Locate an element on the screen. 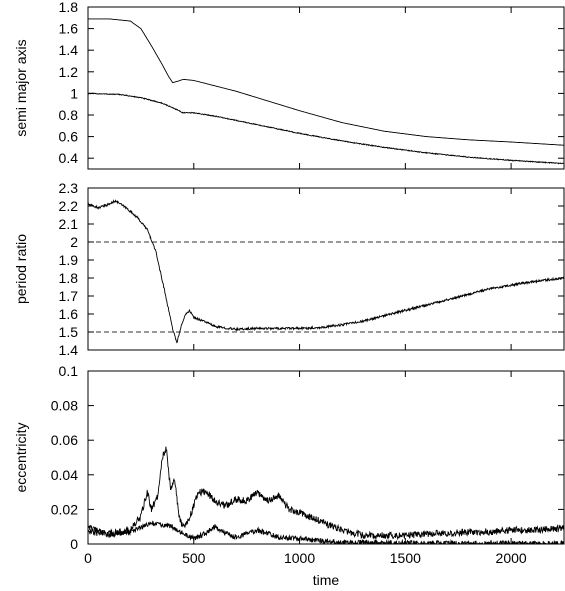 The image size is (565, 591). x-tick-label: 2000 is located at coordinates (511, 558).